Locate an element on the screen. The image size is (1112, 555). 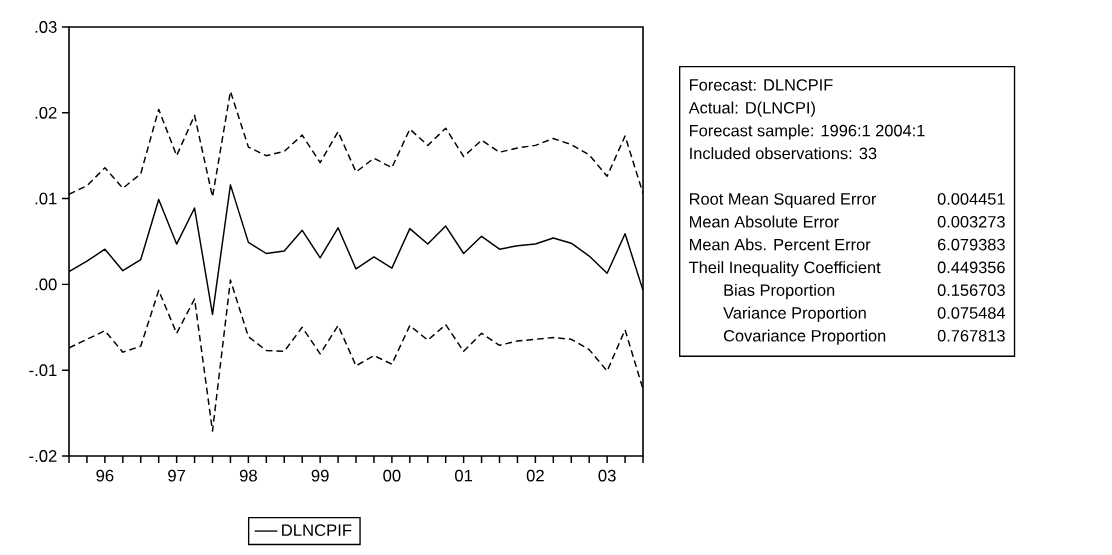
x-tick-label: 00 is located at coordinates (392, 475).